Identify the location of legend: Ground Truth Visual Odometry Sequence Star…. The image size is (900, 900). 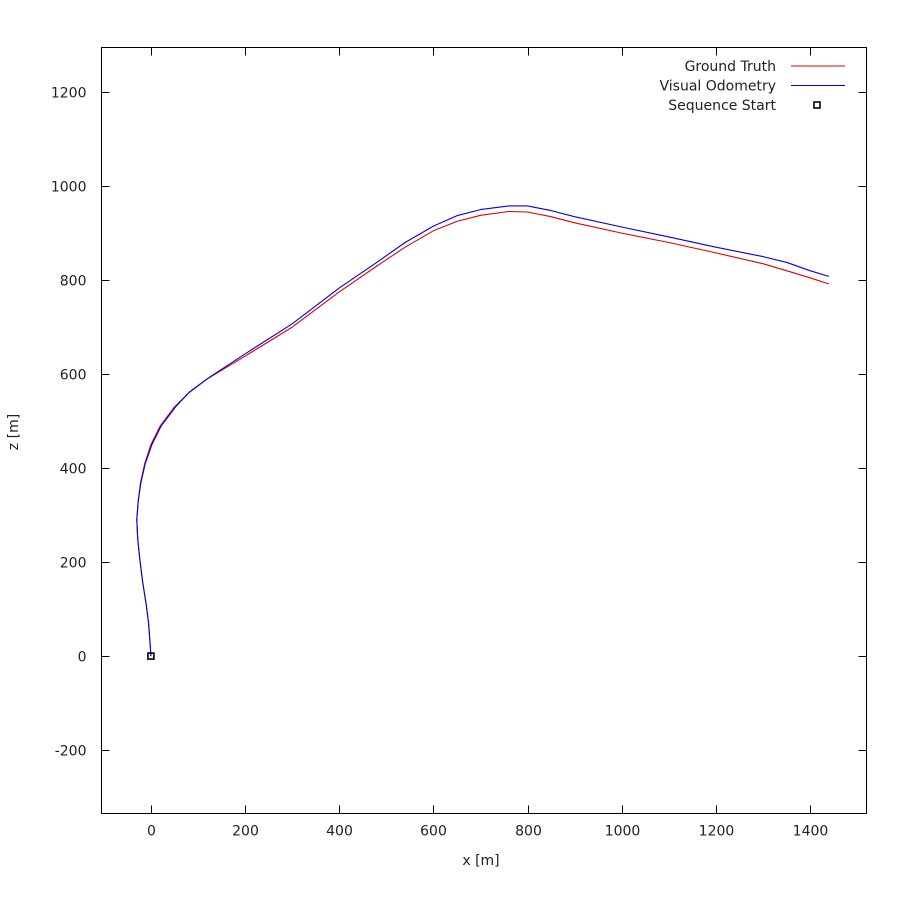
(752, 86).